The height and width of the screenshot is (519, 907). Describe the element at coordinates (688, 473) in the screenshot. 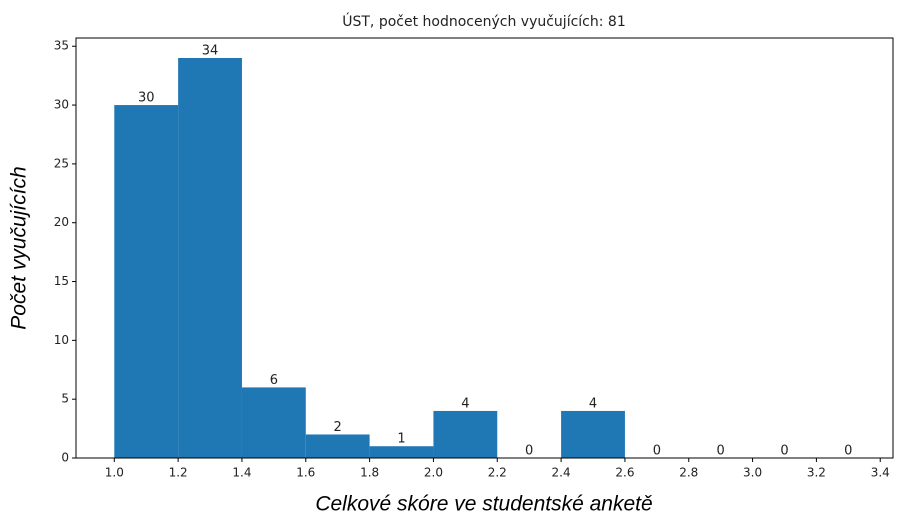

I see `x-tick-label: 2.8` at that location.